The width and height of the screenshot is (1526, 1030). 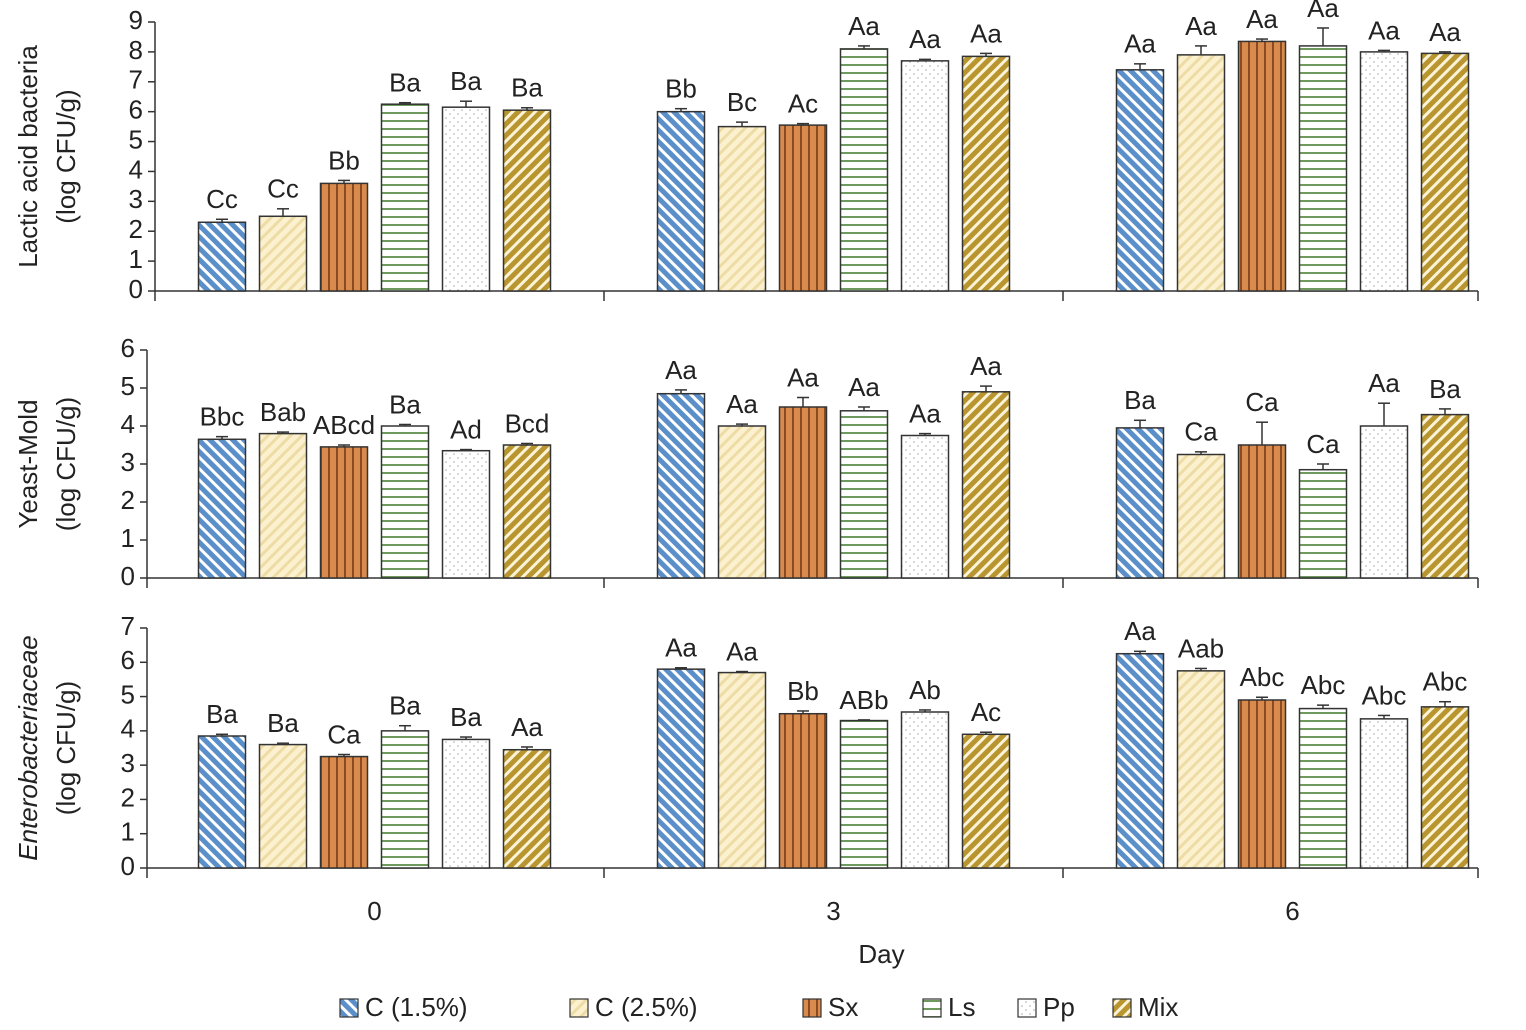 I want to click on legend-label: C (2.5%), so click(x=646, y=1007).